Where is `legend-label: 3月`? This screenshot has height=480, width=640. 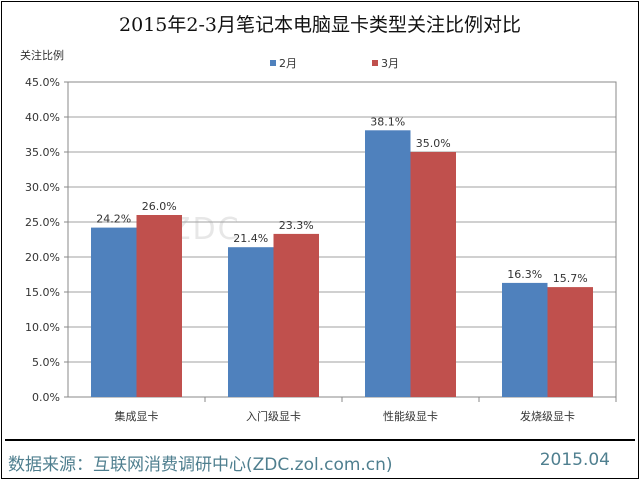
legend-label: 3月 is located at coordinates (390, 63).